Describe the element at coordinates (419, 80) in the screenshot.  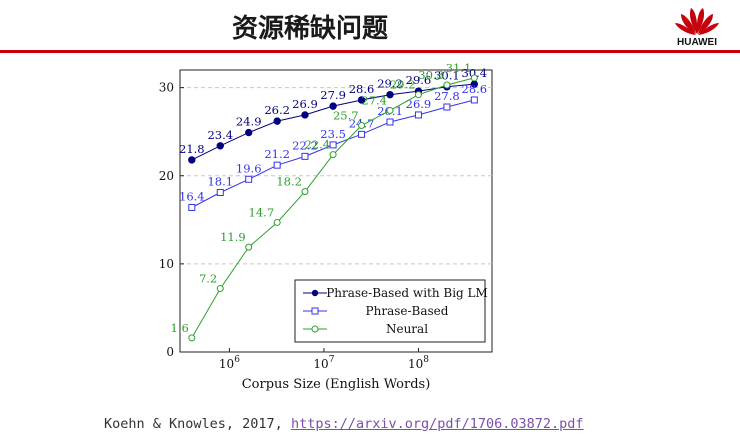
I see `data-label: 29.6` at that location.